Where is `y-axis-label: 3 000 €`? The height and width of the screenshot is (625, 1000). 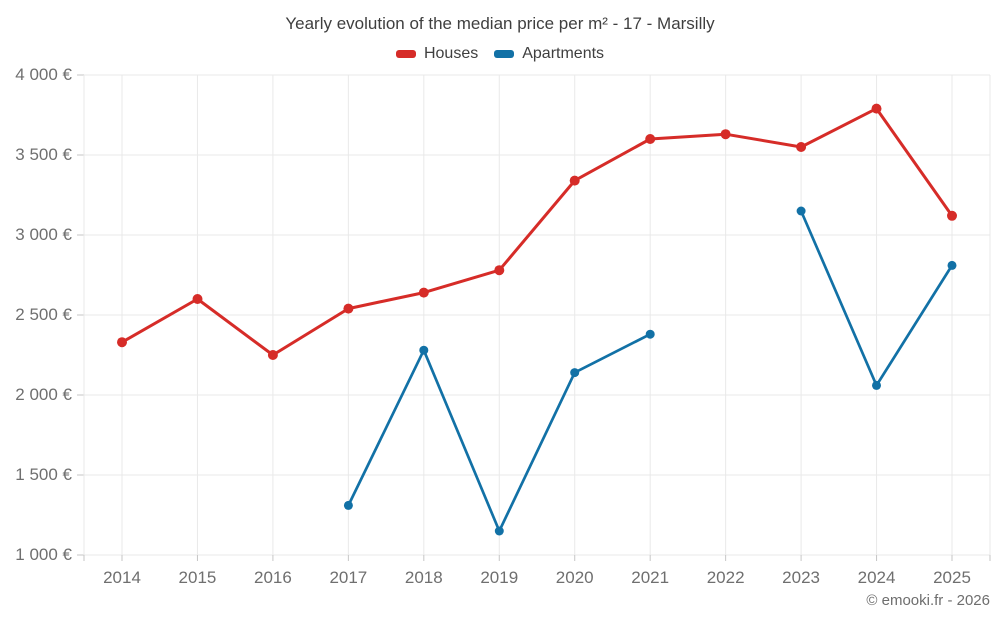 y-axis-label: 3 000 € is located at coordinates (43, 234).